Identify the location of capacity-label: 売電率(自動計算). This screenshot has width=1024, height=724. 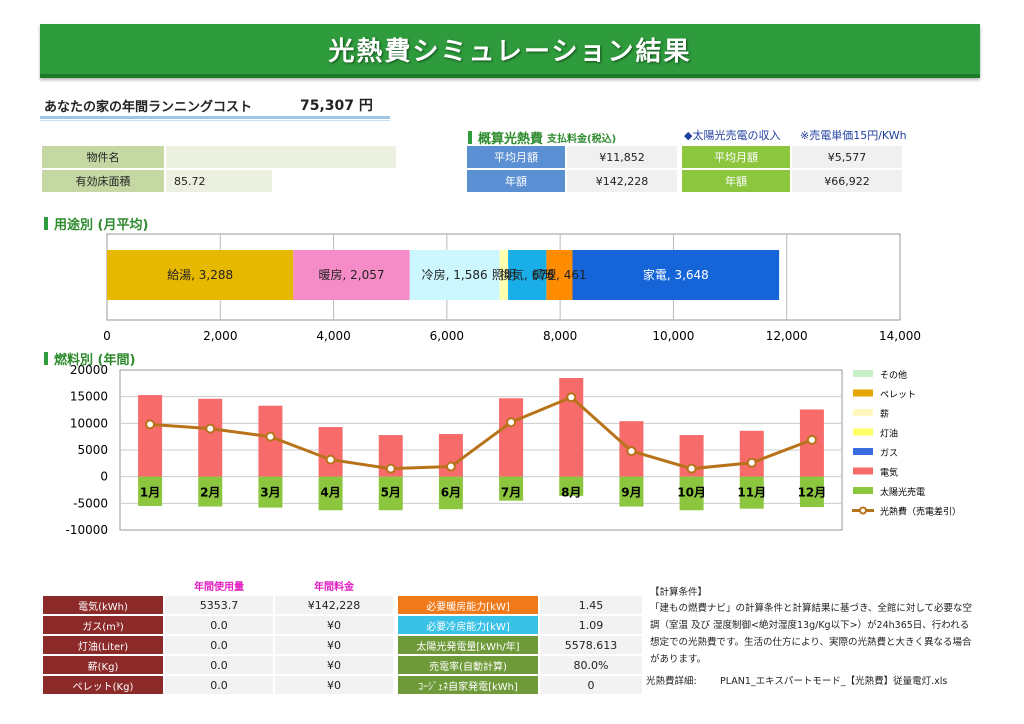
(468, 665).